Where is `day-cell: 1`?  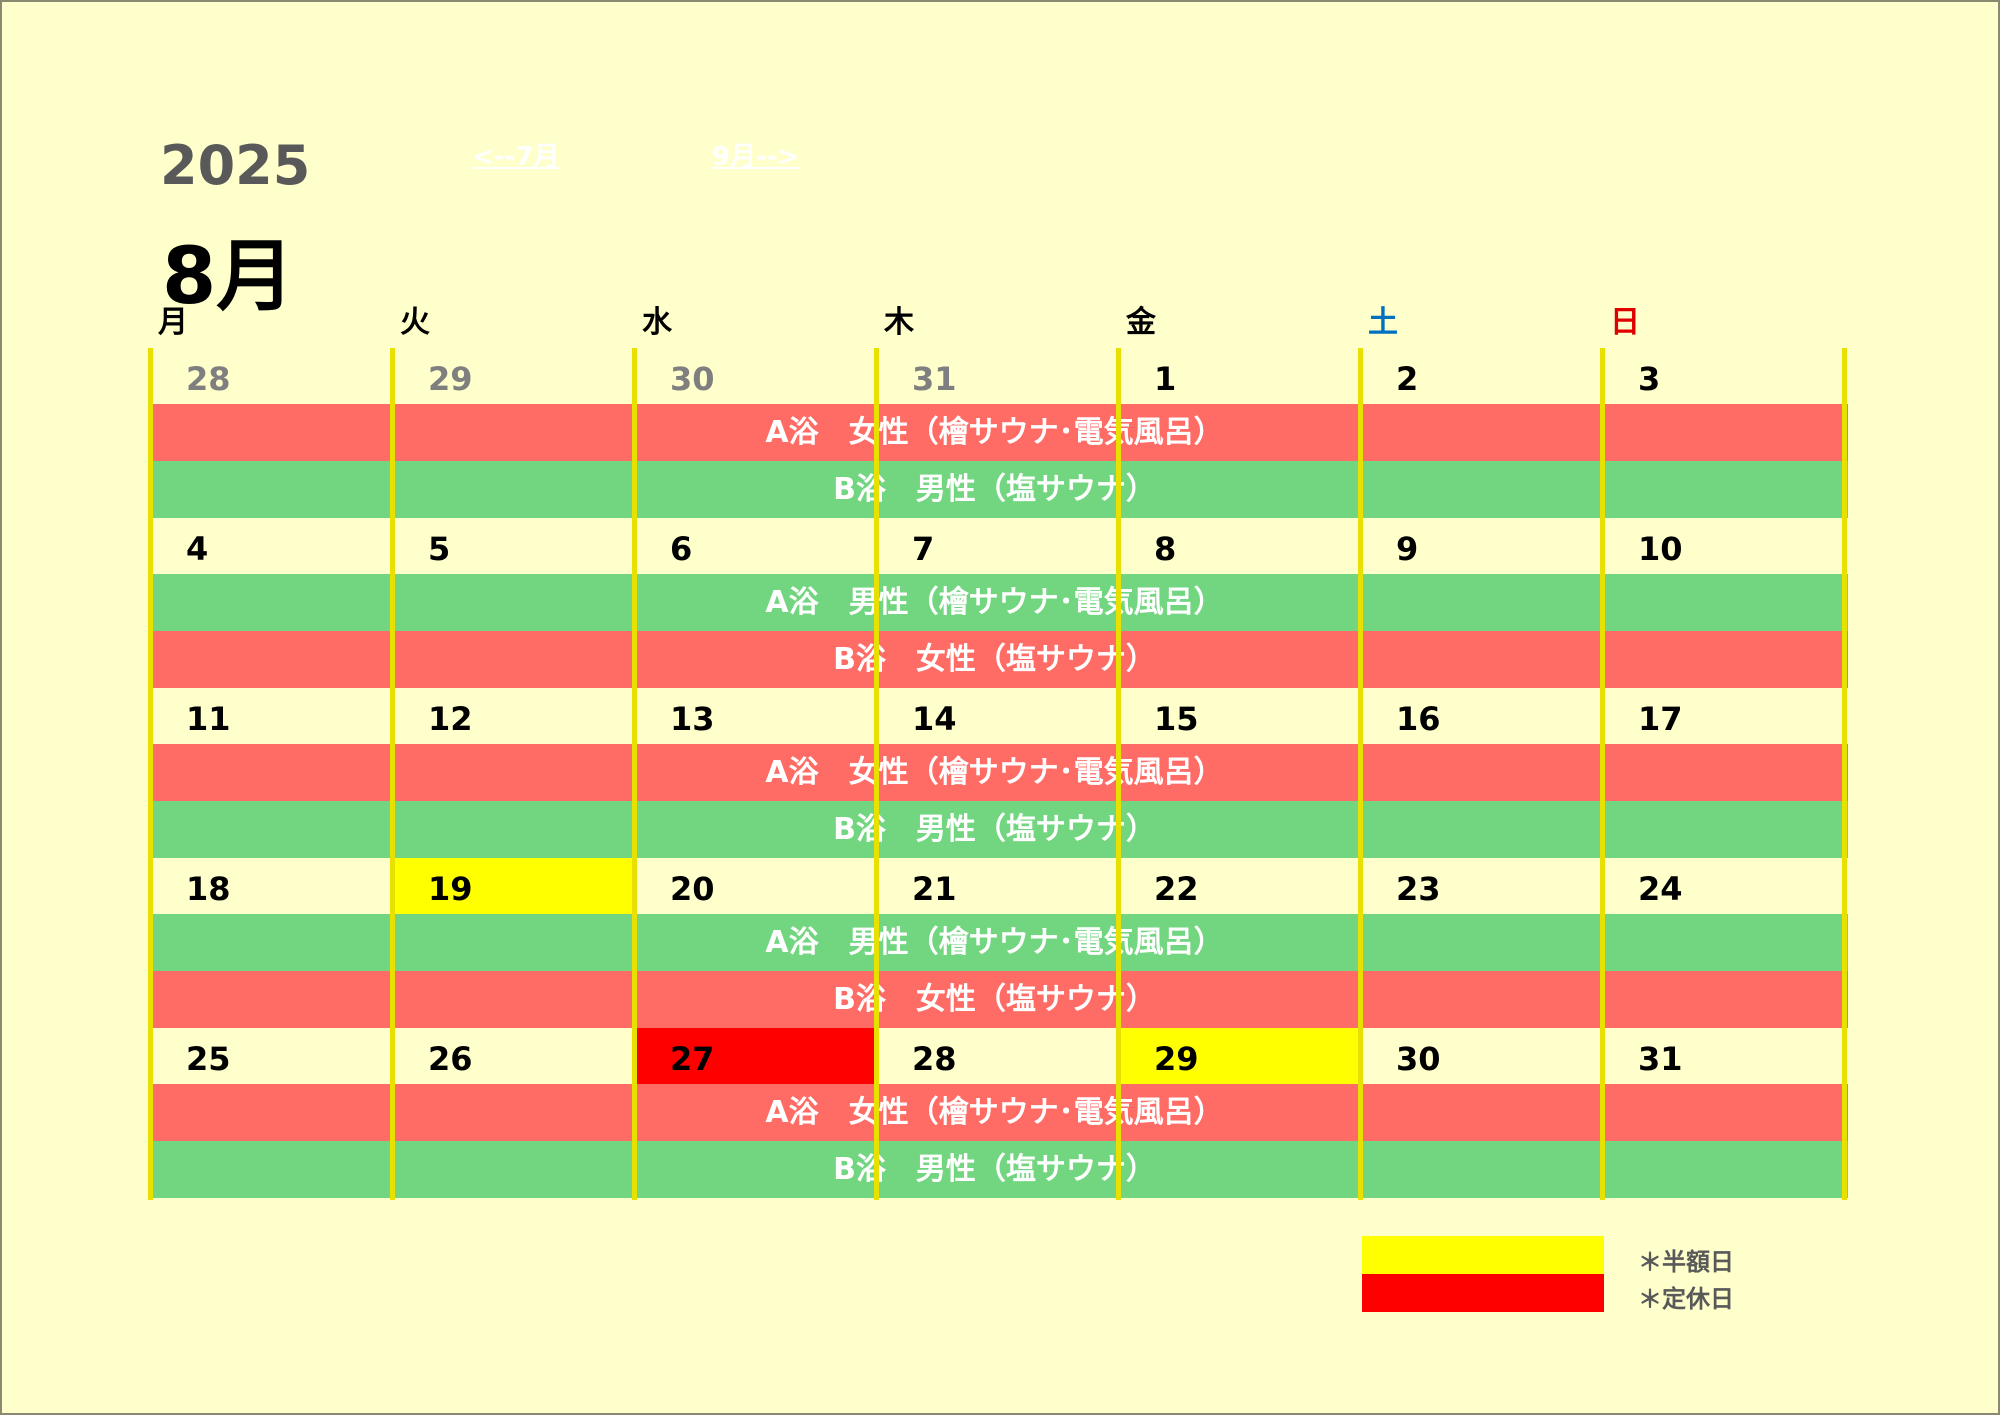 day-cell: 1 is located at coordinates (1165, 379).